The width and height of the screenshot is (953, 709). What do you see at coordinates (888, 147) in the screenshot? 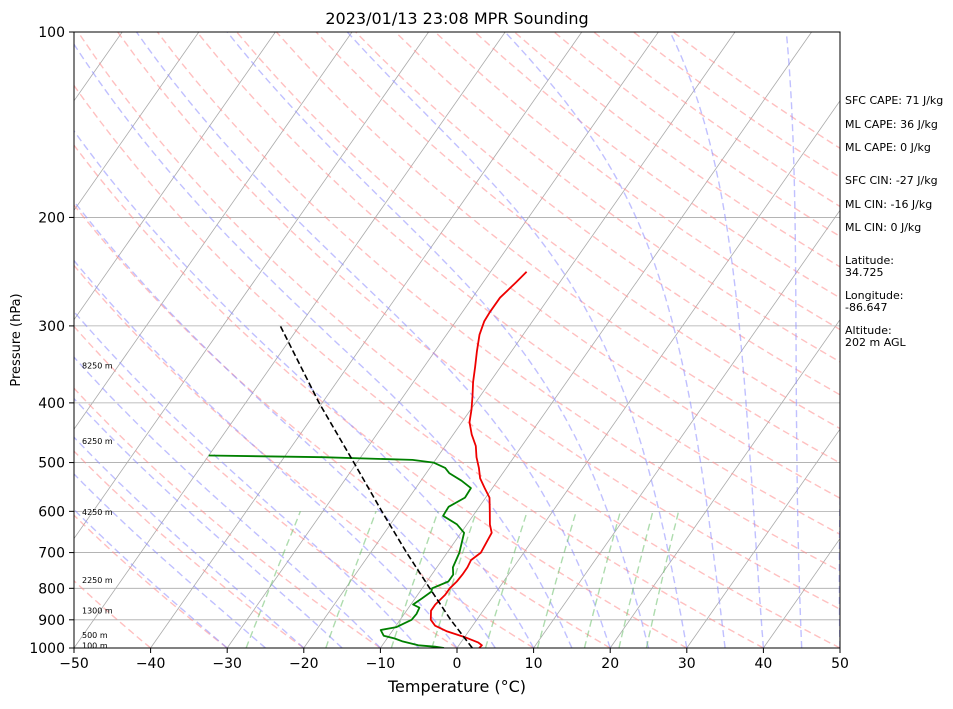
I see `ml-cape-zero-text: ML CAPE: 0 J/kg` at bounding box center [888, 147].